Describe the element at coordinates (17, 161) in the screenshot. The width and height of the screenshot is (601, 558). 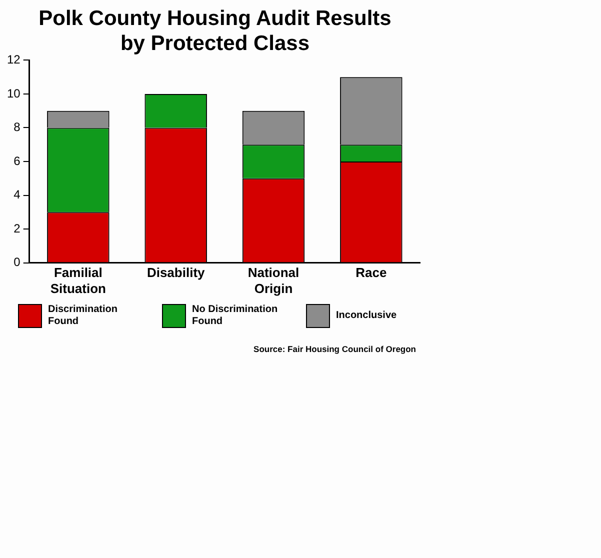
I see `y-tick-label: 6` at that location.